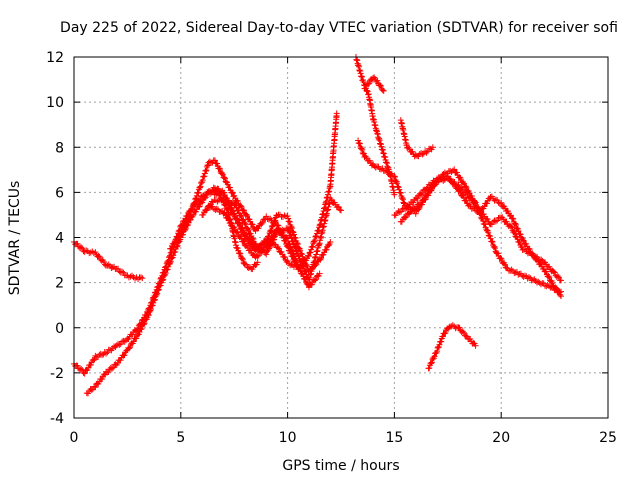 This screenshot has width=640, height=480. Describe the element at coordinates (288, 438) in the screenshot. I see `x-tick-label: 10` at that location.